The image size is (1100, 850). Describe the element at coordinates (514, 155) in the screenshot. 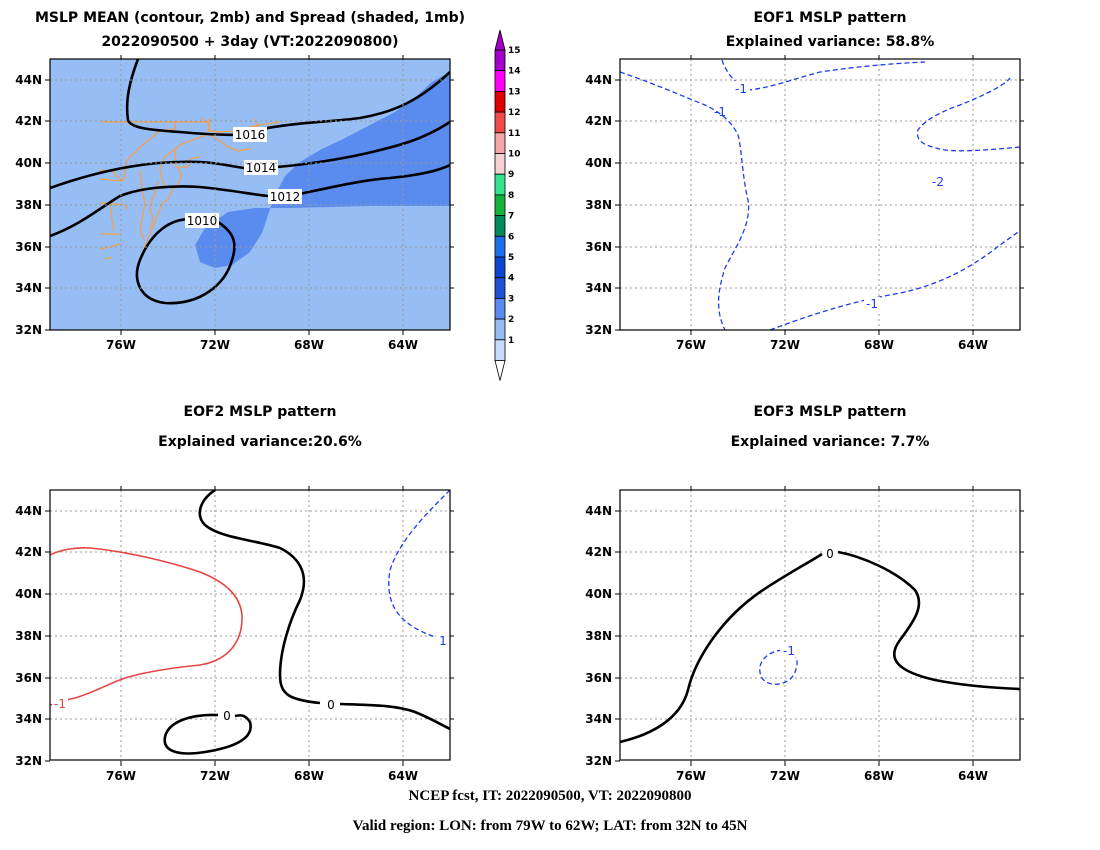

I see `colorbar-label: 10` at that location.